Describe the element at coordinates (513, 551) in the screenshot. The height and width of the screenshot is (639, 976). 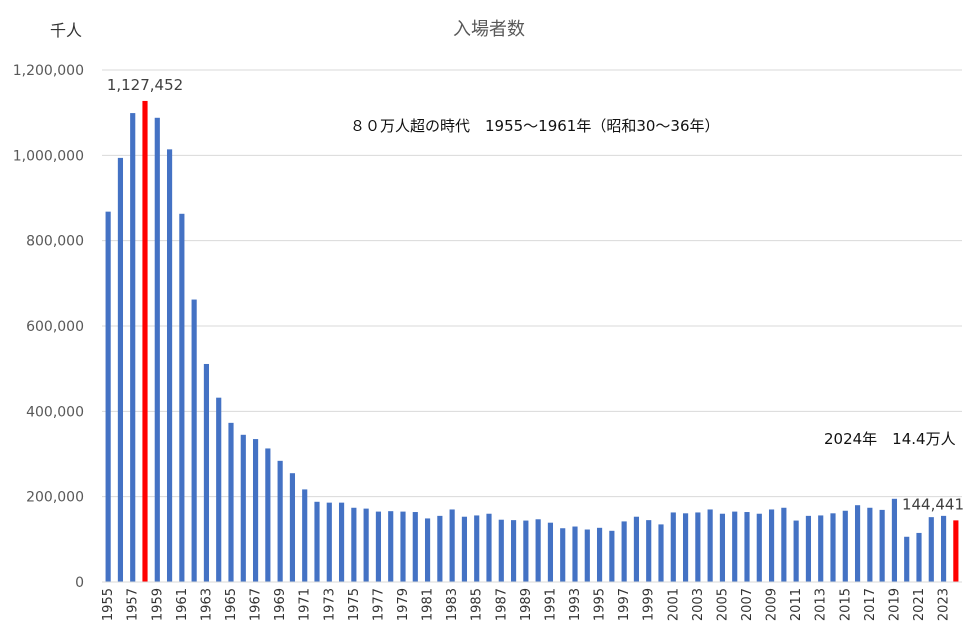
I see `bar-1988` at that location.